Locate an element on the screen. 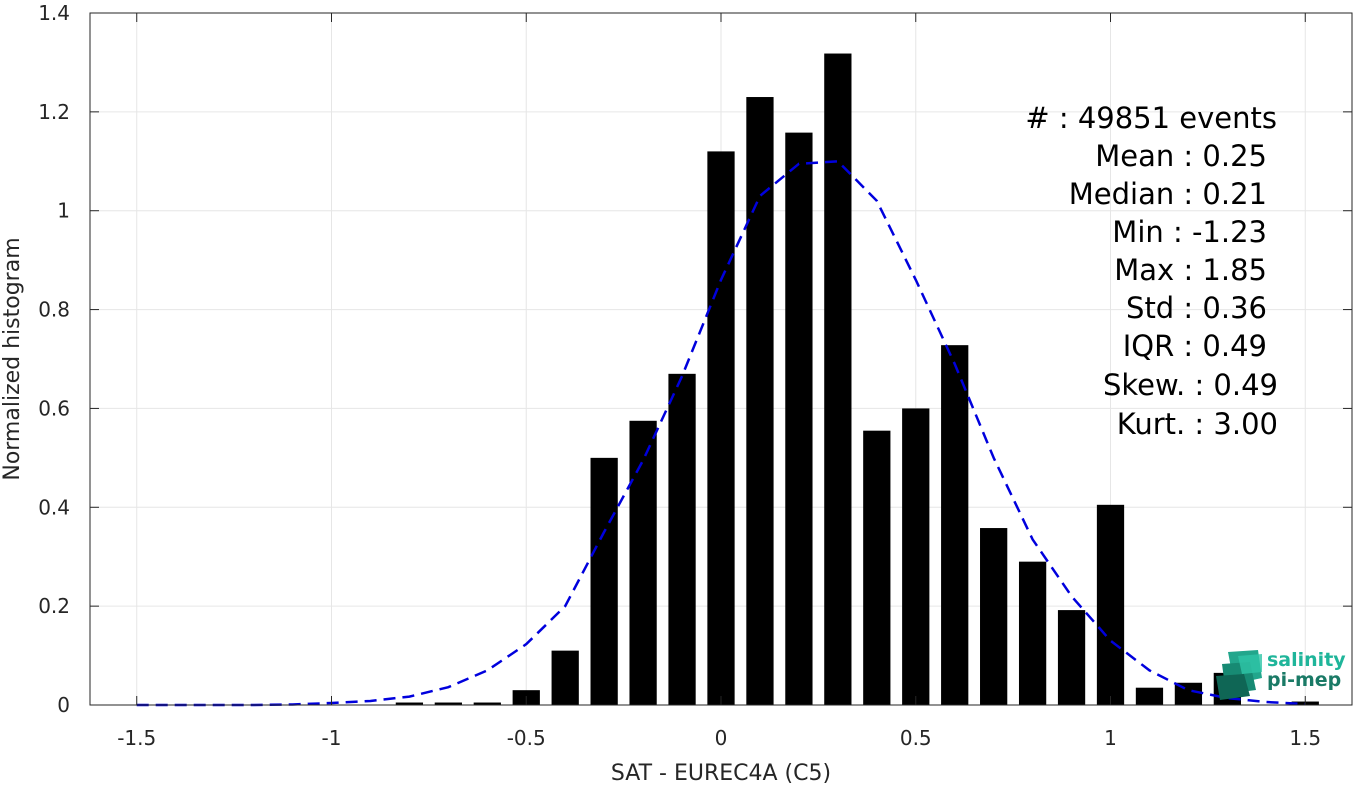 This screenshot has height=785, width=1367. x-tick-label: -0.5 is located at coordinates (526, 738).